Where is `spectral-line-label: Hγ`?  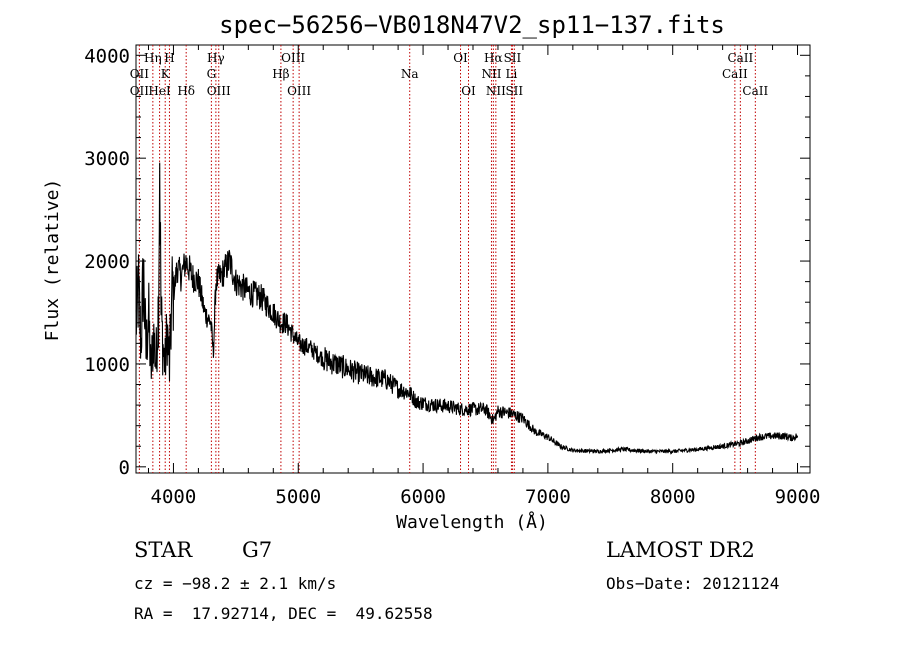
spectral-line-label: Hγ is located at coordinates (216, 58).